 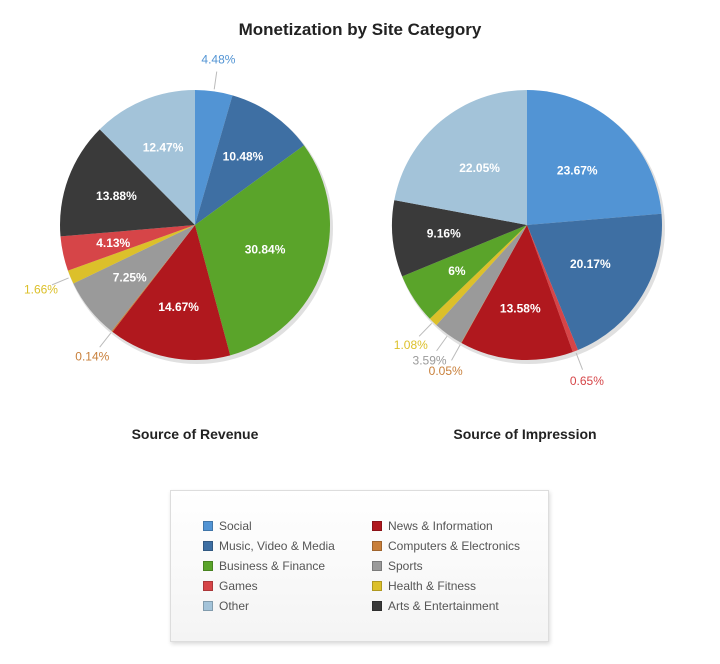 I want to click on legend-item: News & Information, so click(x=432, y=526).